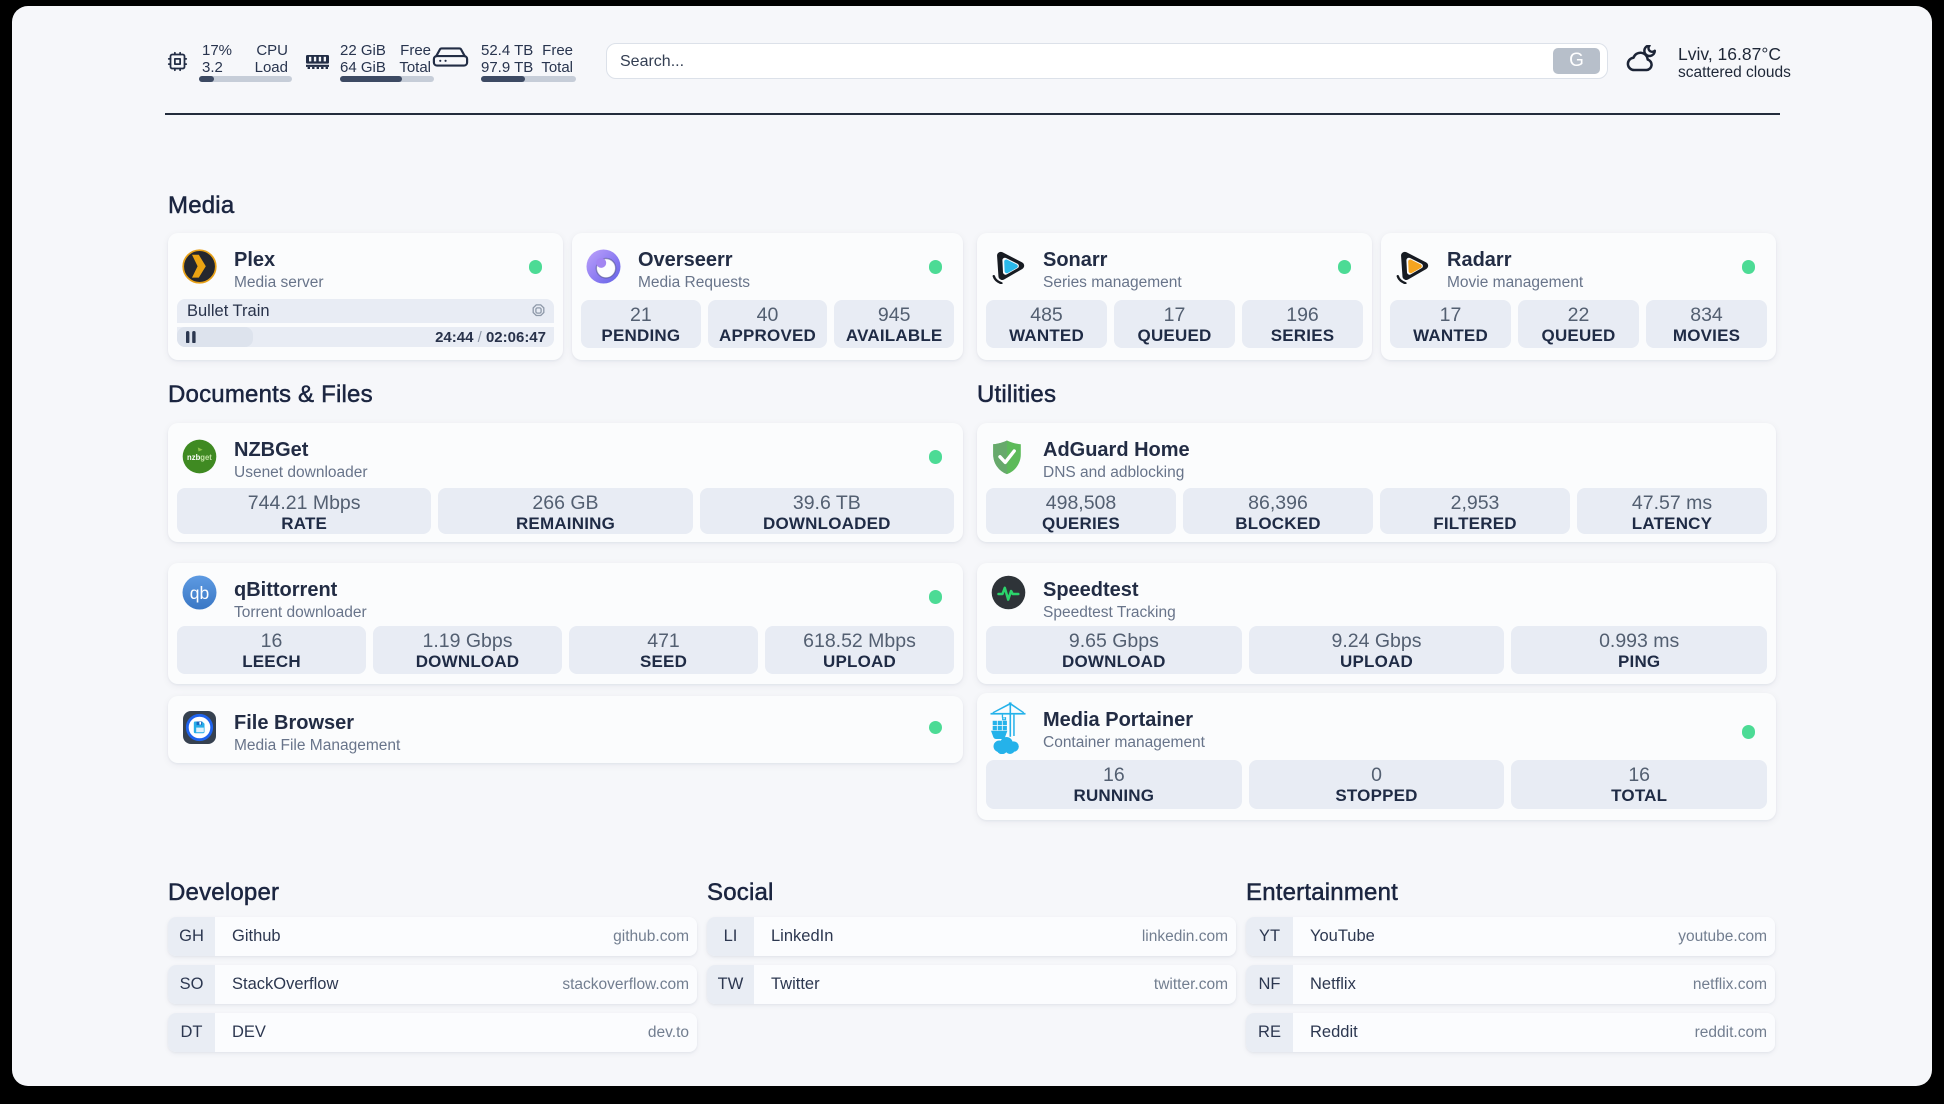 The image size is (1944, 1104). Describe the element at coordinates (199, 592) in the screenshot. I see `svg-text: qb` at that location.